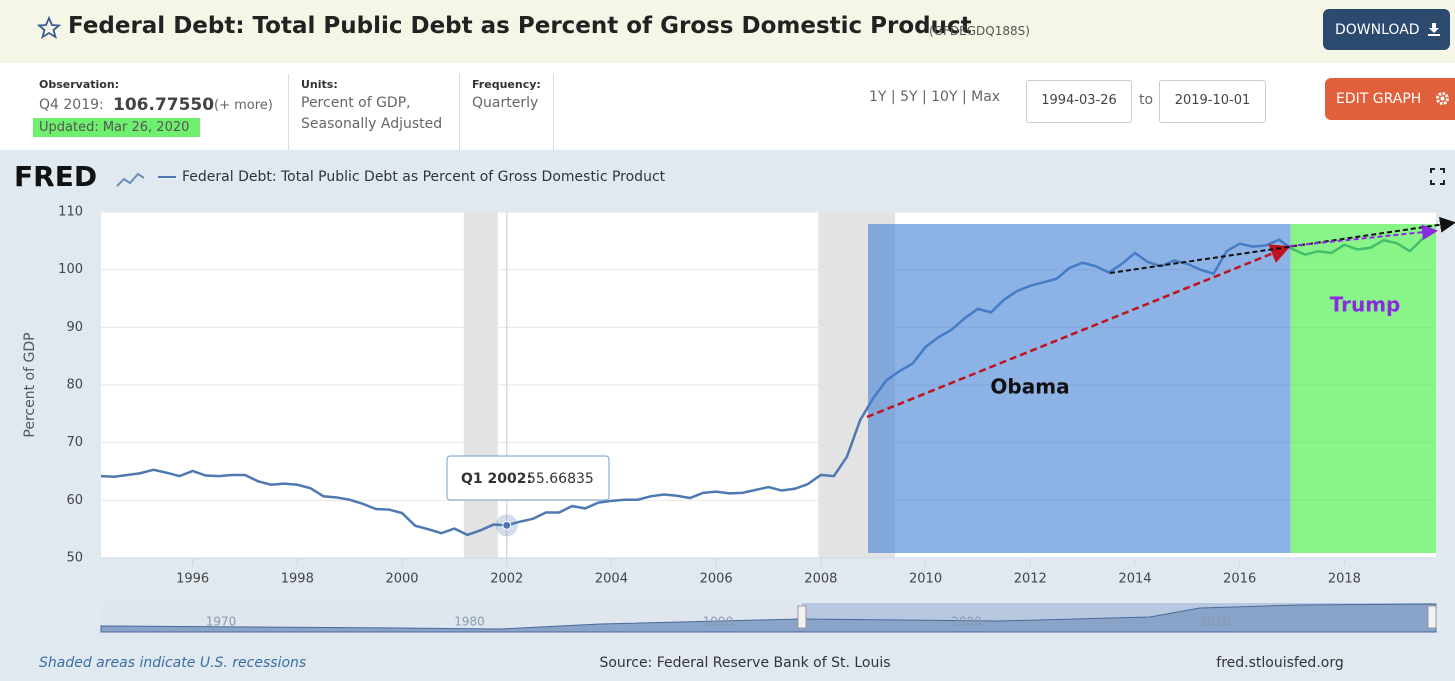  I want to click on download-icon, so click(1434, 29).